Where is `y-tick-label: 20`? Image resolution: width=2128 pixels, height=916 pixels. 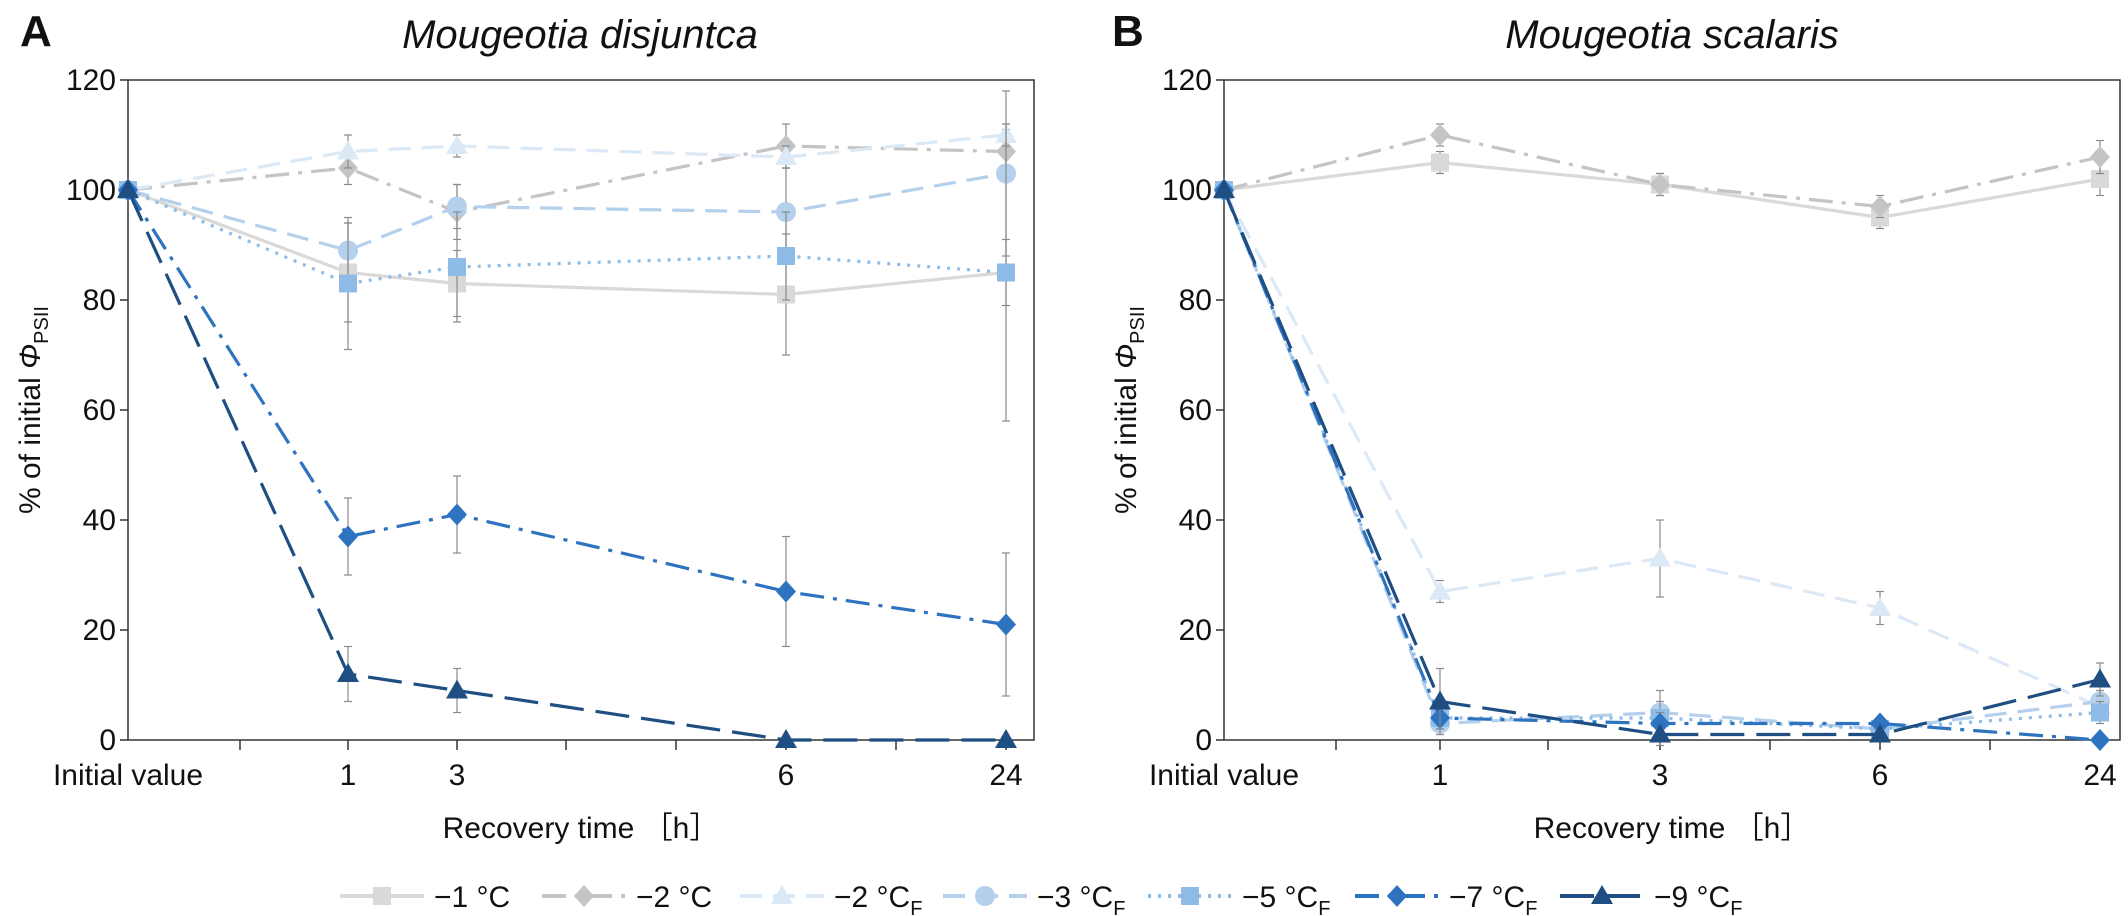 y-tick-label: 20 is located at coordinates (1195, 630).